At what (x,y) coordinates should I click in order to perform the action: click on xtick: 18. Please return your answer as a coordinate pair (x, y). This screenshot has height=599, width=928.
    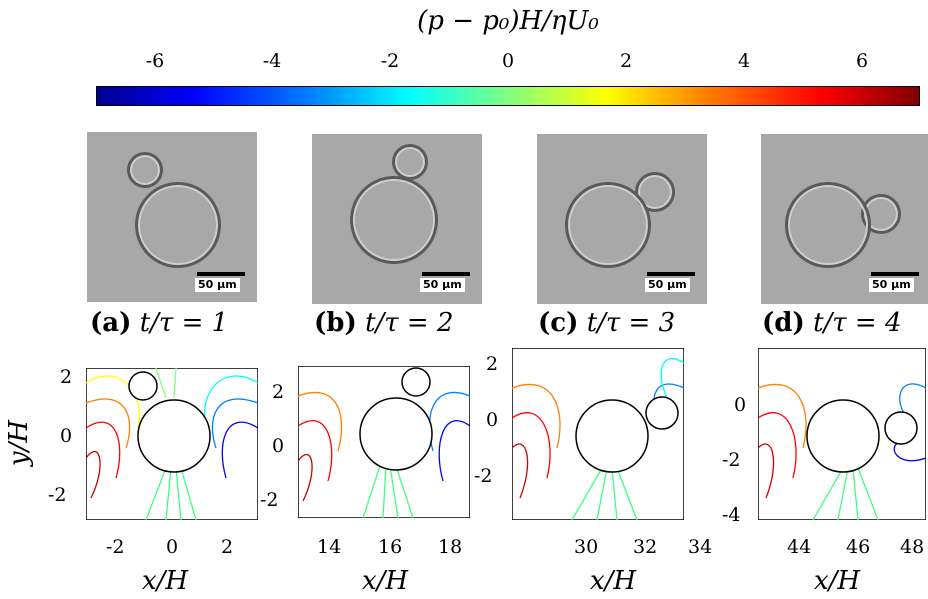
    Looking at the image, I should click on (450, 547).